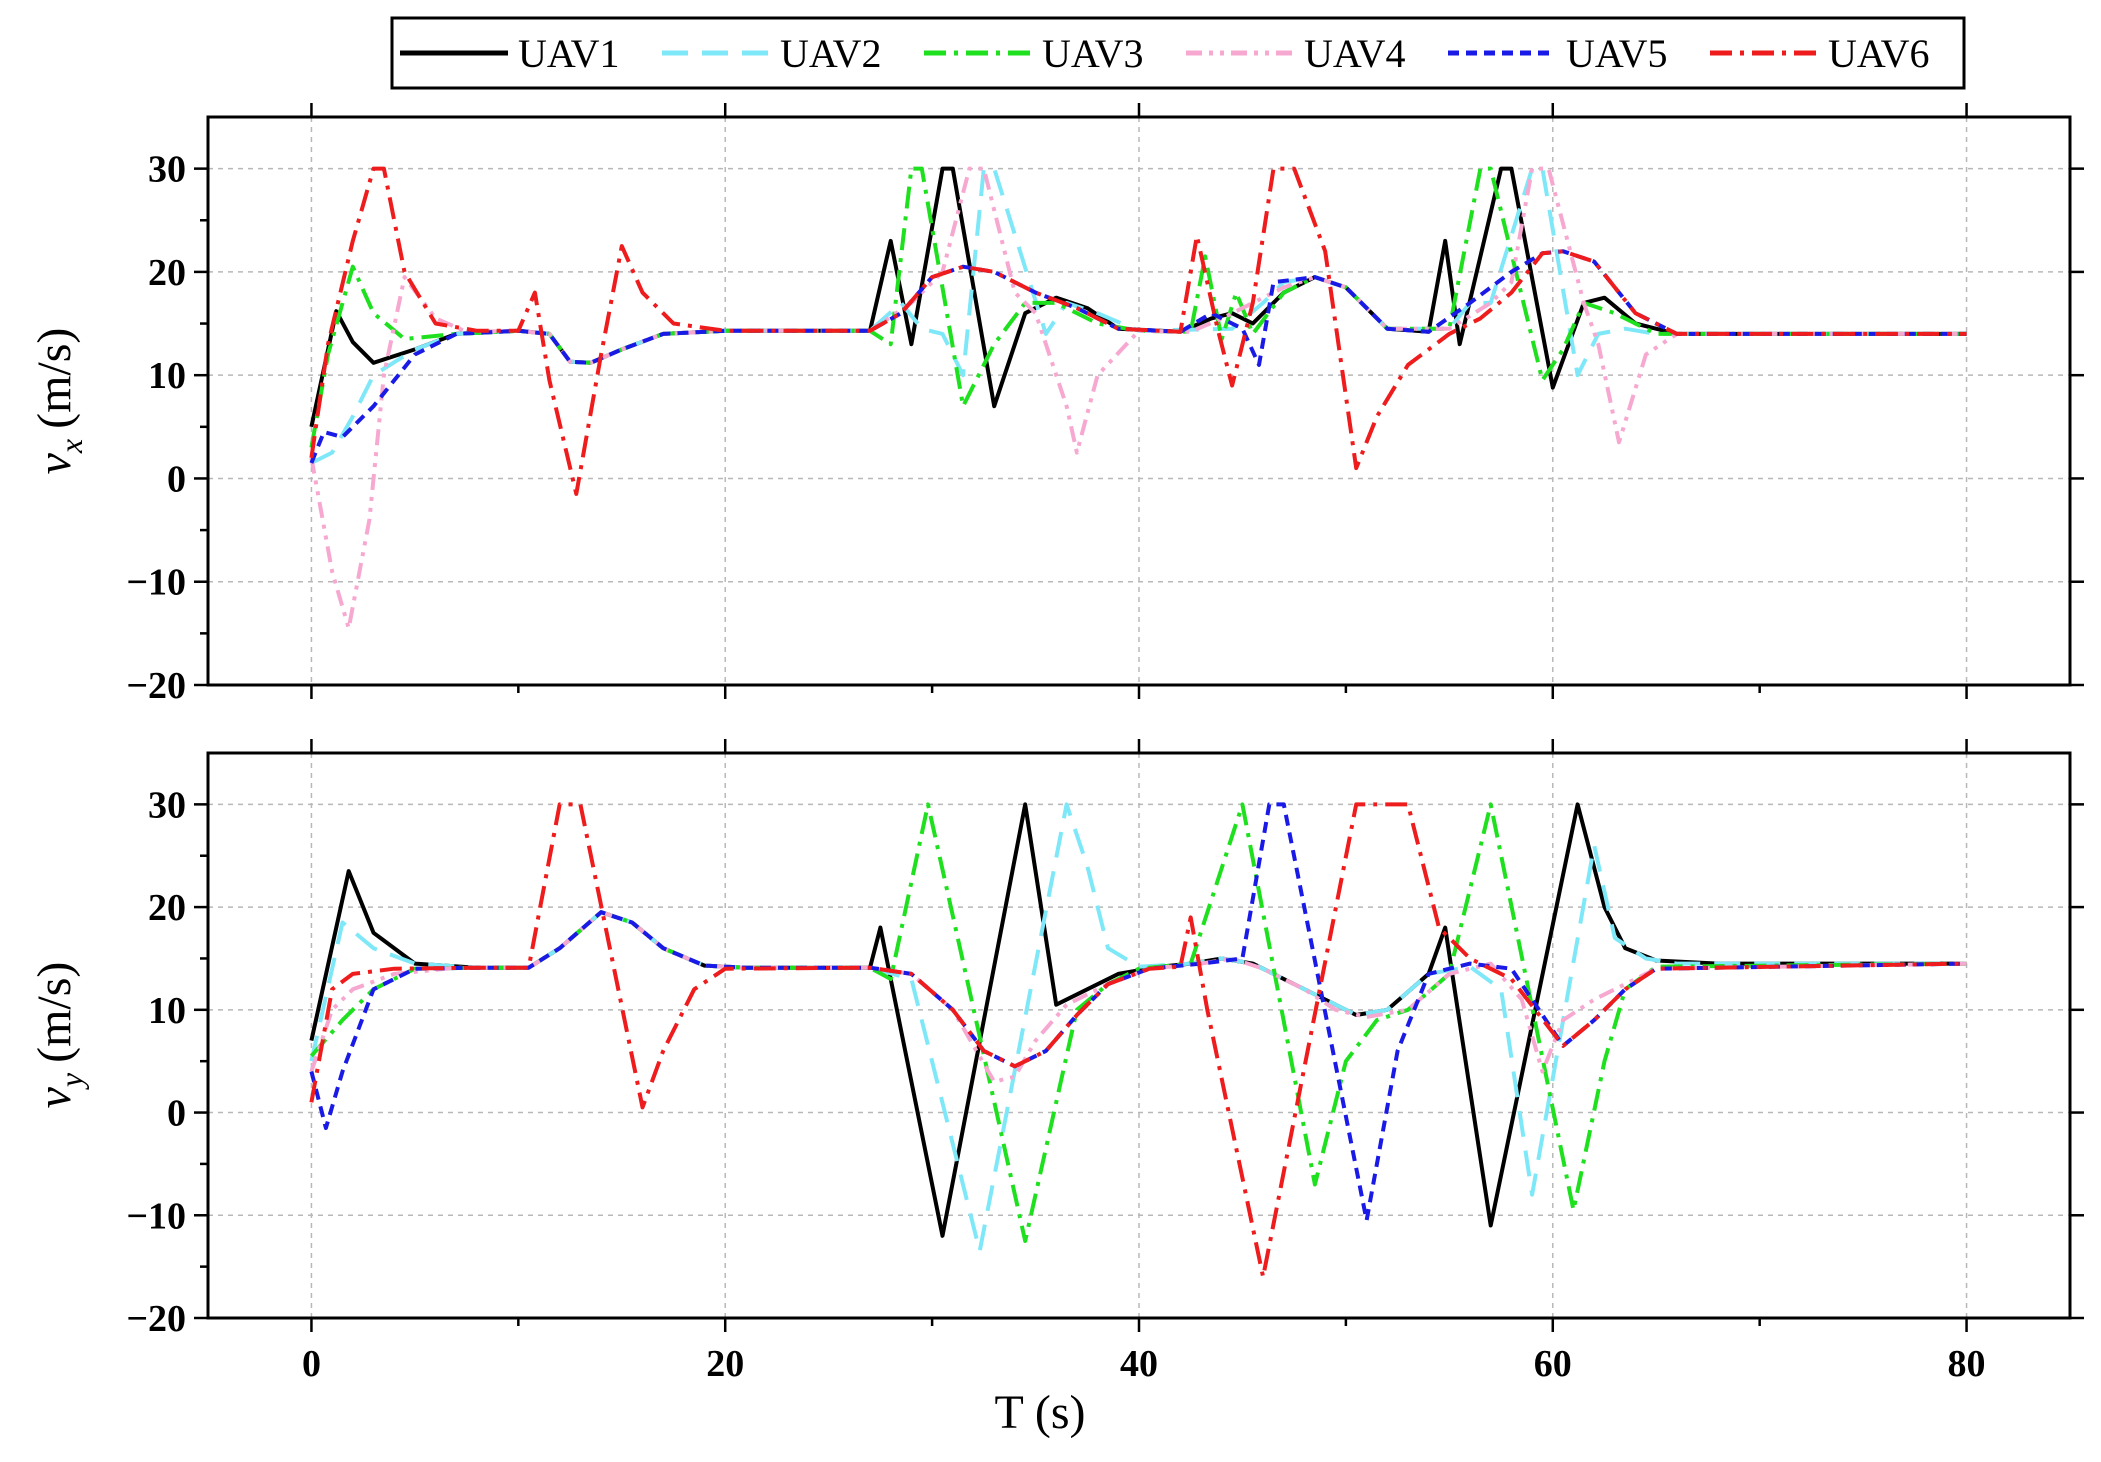 This screenshot has height=1462, width=2101. What do you see at coordinates (1617, 53) in the screenshot?
I see `legend-label-uav5: UAV5` at bounding box center [1617, 53].